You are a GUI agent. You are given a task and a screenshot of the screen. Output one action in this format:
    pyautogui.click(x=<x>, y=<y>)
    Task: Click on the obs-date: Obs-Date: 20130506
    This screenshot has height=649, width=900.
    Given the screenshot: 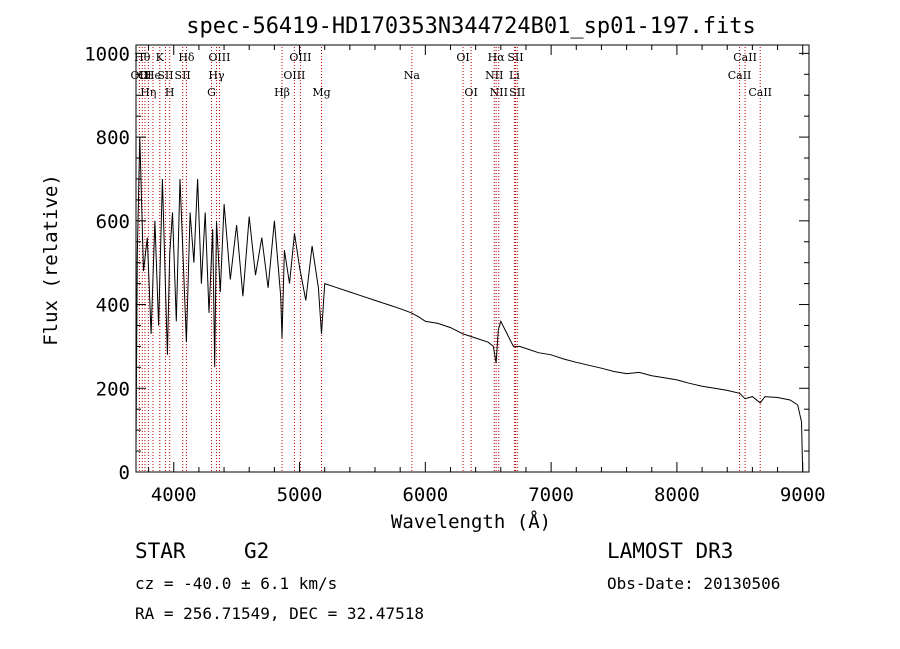 What is the action you would take?
    pyautogui.click(x=693, y=583)
    